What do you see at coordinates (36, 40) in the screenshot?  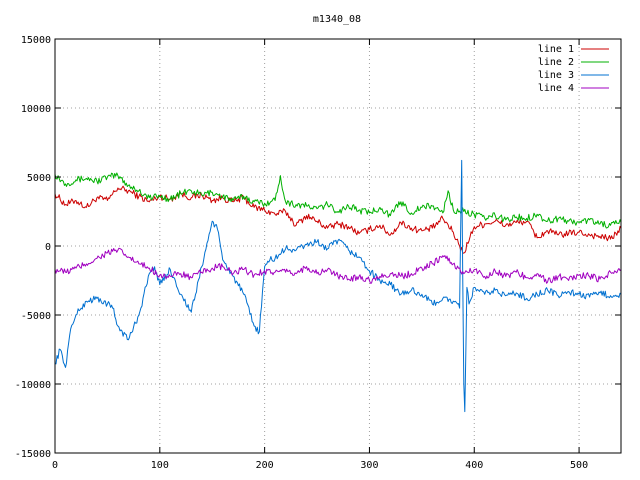 I see `y-tick-label: 15000` at bounding box center [36, 40].